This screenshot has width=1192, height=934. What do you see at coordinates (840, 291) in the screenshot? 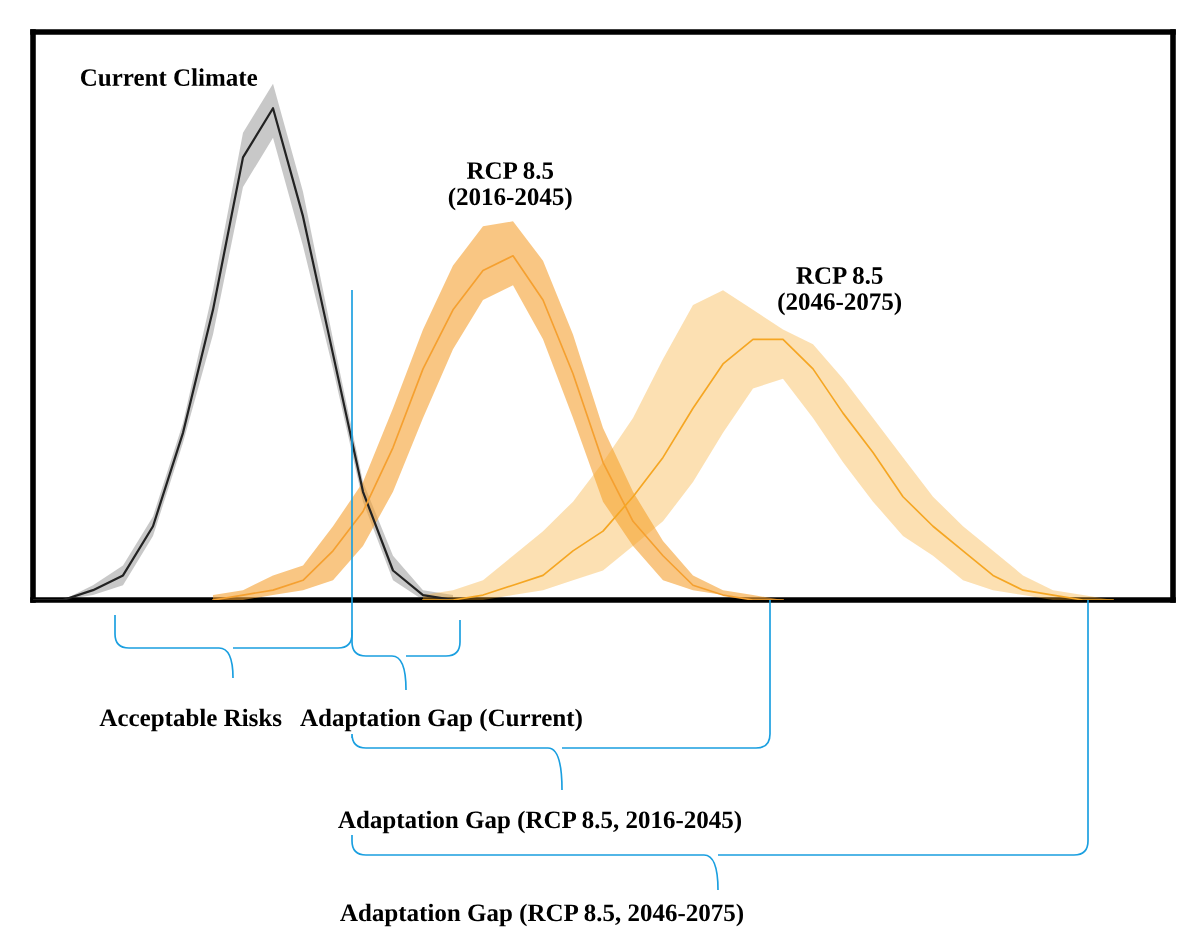
I see `series-label: RCP 8.5 (2046-2075)` at bounding box center [840, 291].